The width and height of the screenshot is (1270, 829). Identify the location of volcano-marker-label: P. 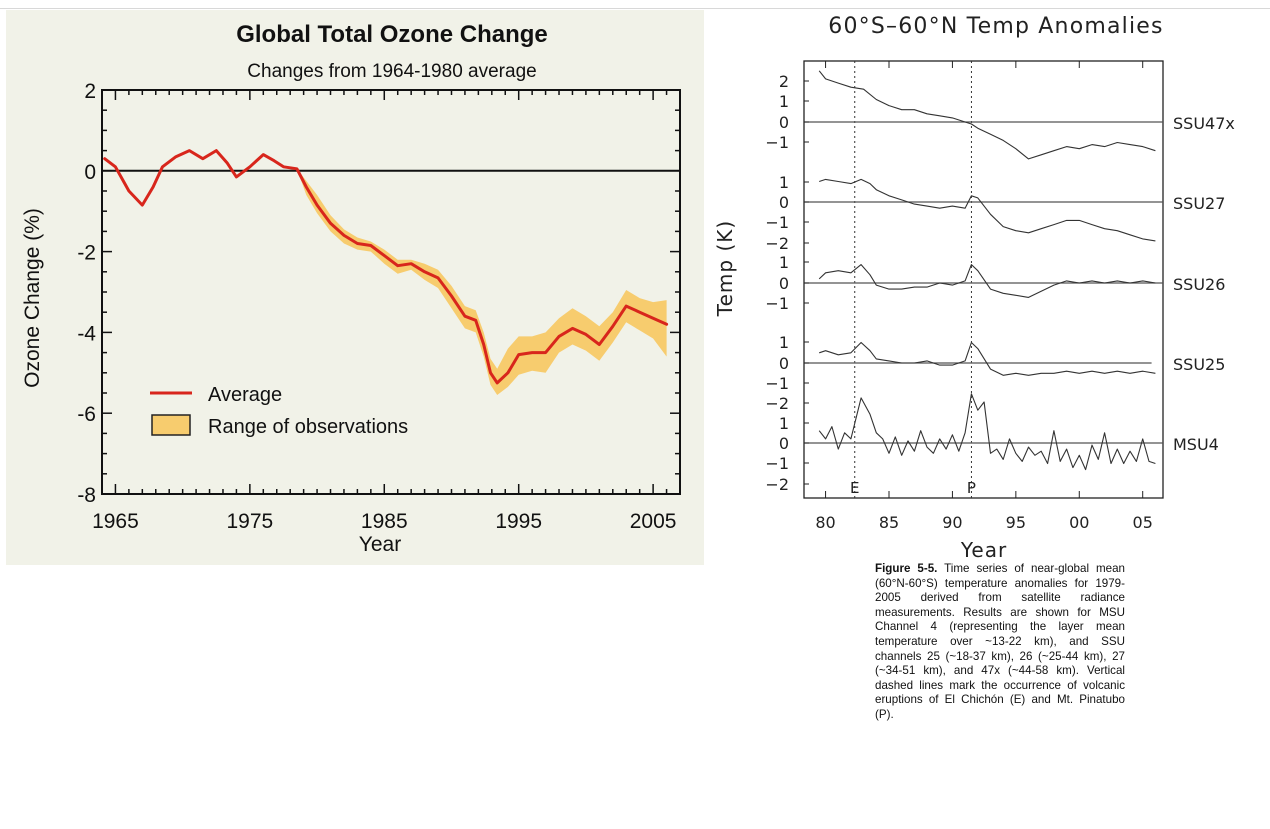
(971, 488).